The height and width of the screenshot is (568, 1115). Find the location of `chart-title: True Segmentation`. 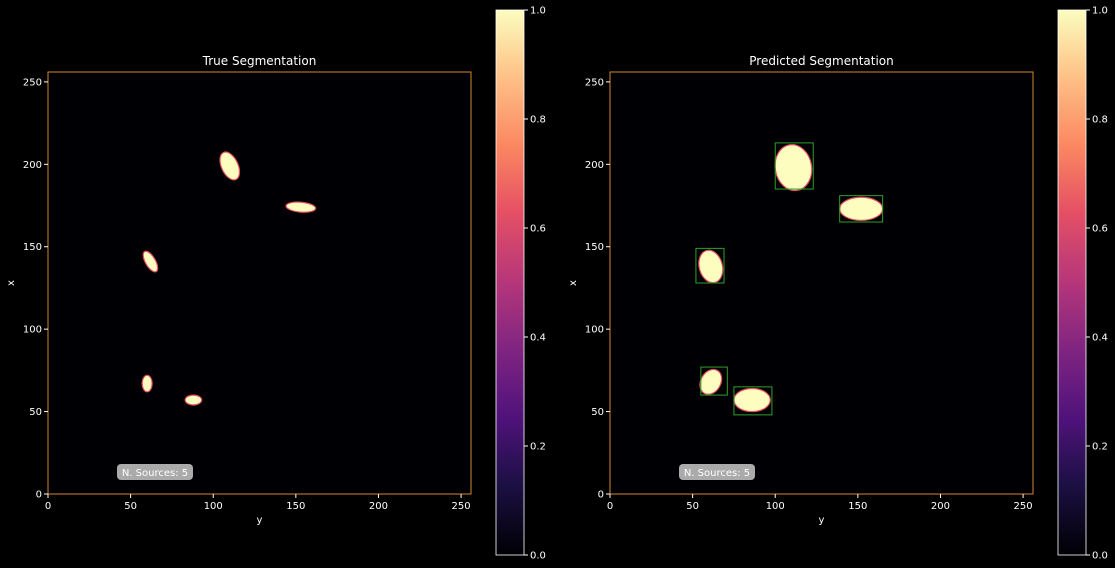

chart-title: True Segmentation is located at coordinates (259, 61).